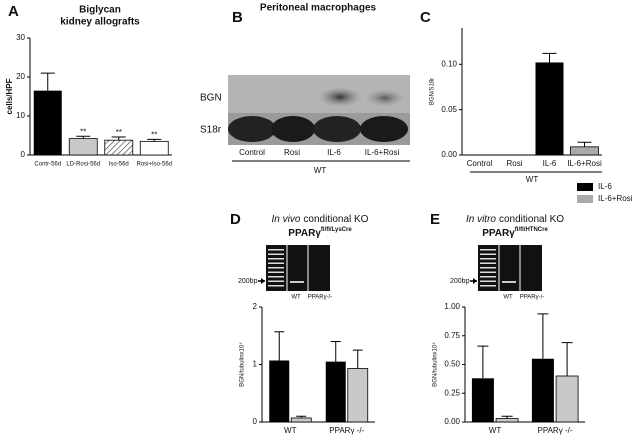 The height and width of the screenshot is (437, 640). What do you see at coordinates (495, 430) in the screenshot?
I see `x-tick-label: WT` at bounding box center [495, 430].